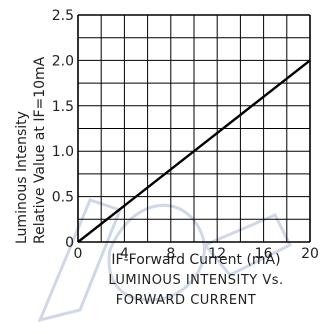  Describe the element at coordinates (63, 152) in the screenshot. I see `y-tick-label: 1.0` at that location.